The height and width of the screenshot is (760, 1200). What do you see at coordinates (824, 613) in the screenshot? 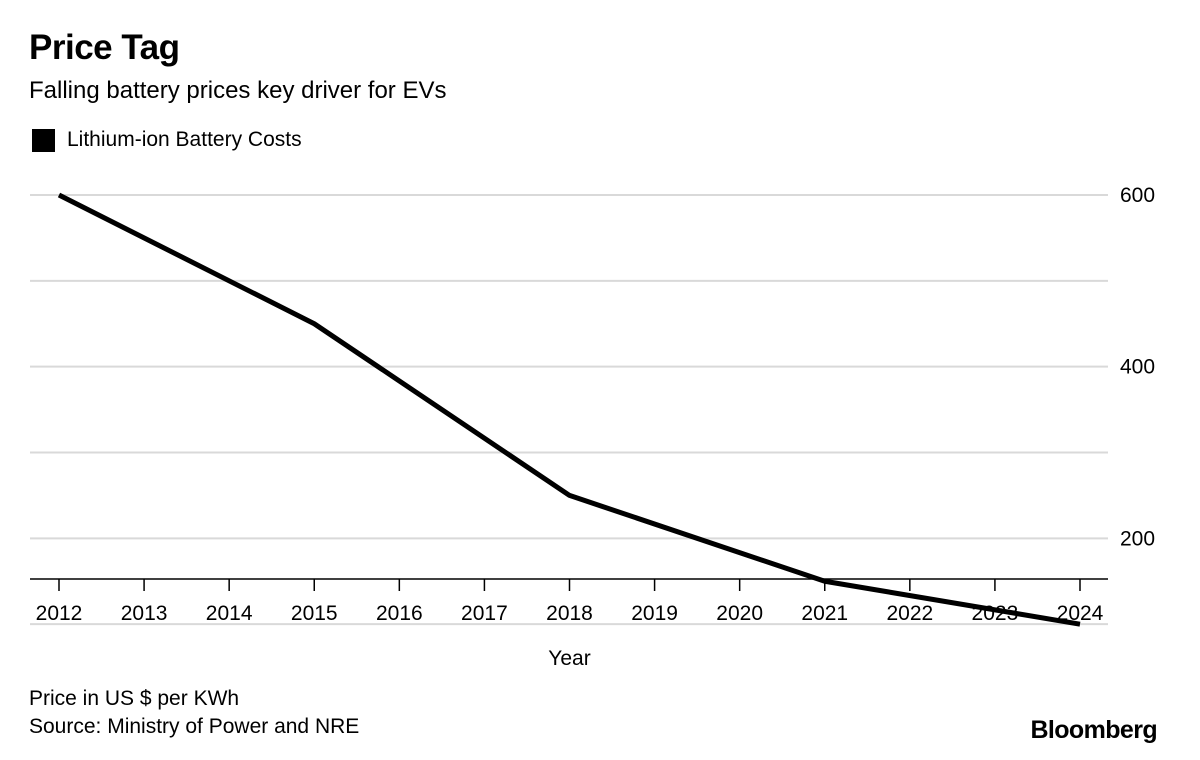
I see `x-tick-label-2021: 2021` at bounding box center [824, 613].